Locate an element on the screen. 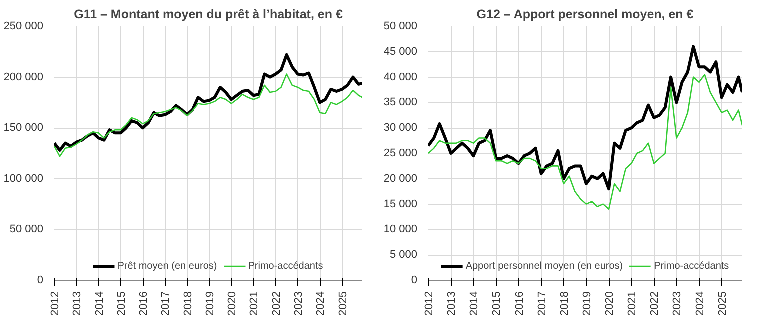 The height and width of the screenshot is (323, 768). y-tick-label: 100 000 is located at coordinates (24, 178).